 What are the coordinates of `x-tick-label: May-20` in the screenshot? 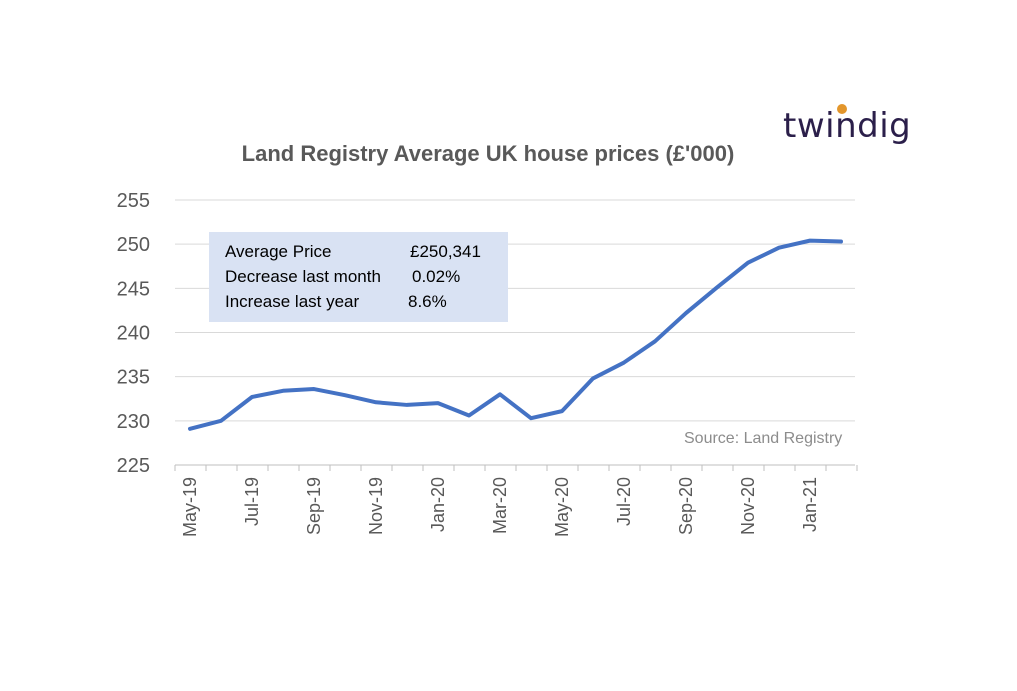 It's located at (562, 507).